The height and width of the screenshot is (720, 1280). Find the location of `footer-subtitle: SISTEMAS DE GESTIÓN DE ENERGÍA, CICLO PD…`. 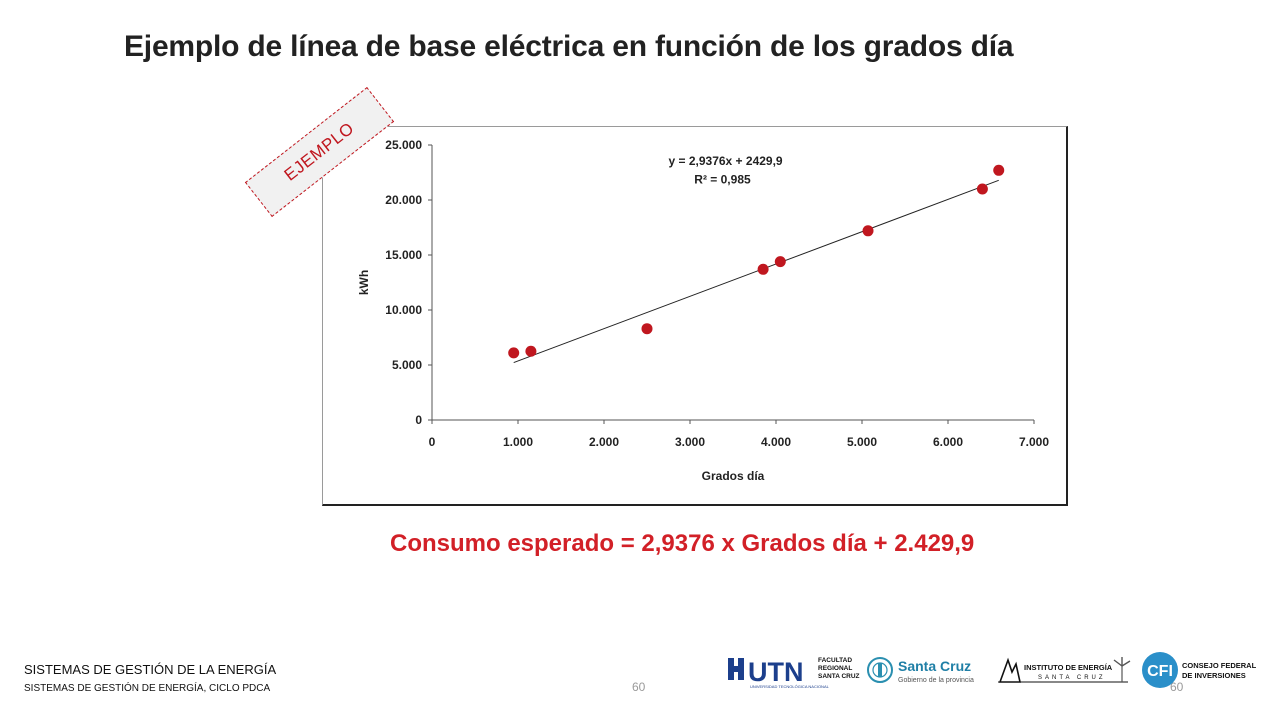

footer-subtitle: SISTEMAS DE GESTIÓN DE ENERGÍA, CICLO PD… is located at coordinates (147, 688).